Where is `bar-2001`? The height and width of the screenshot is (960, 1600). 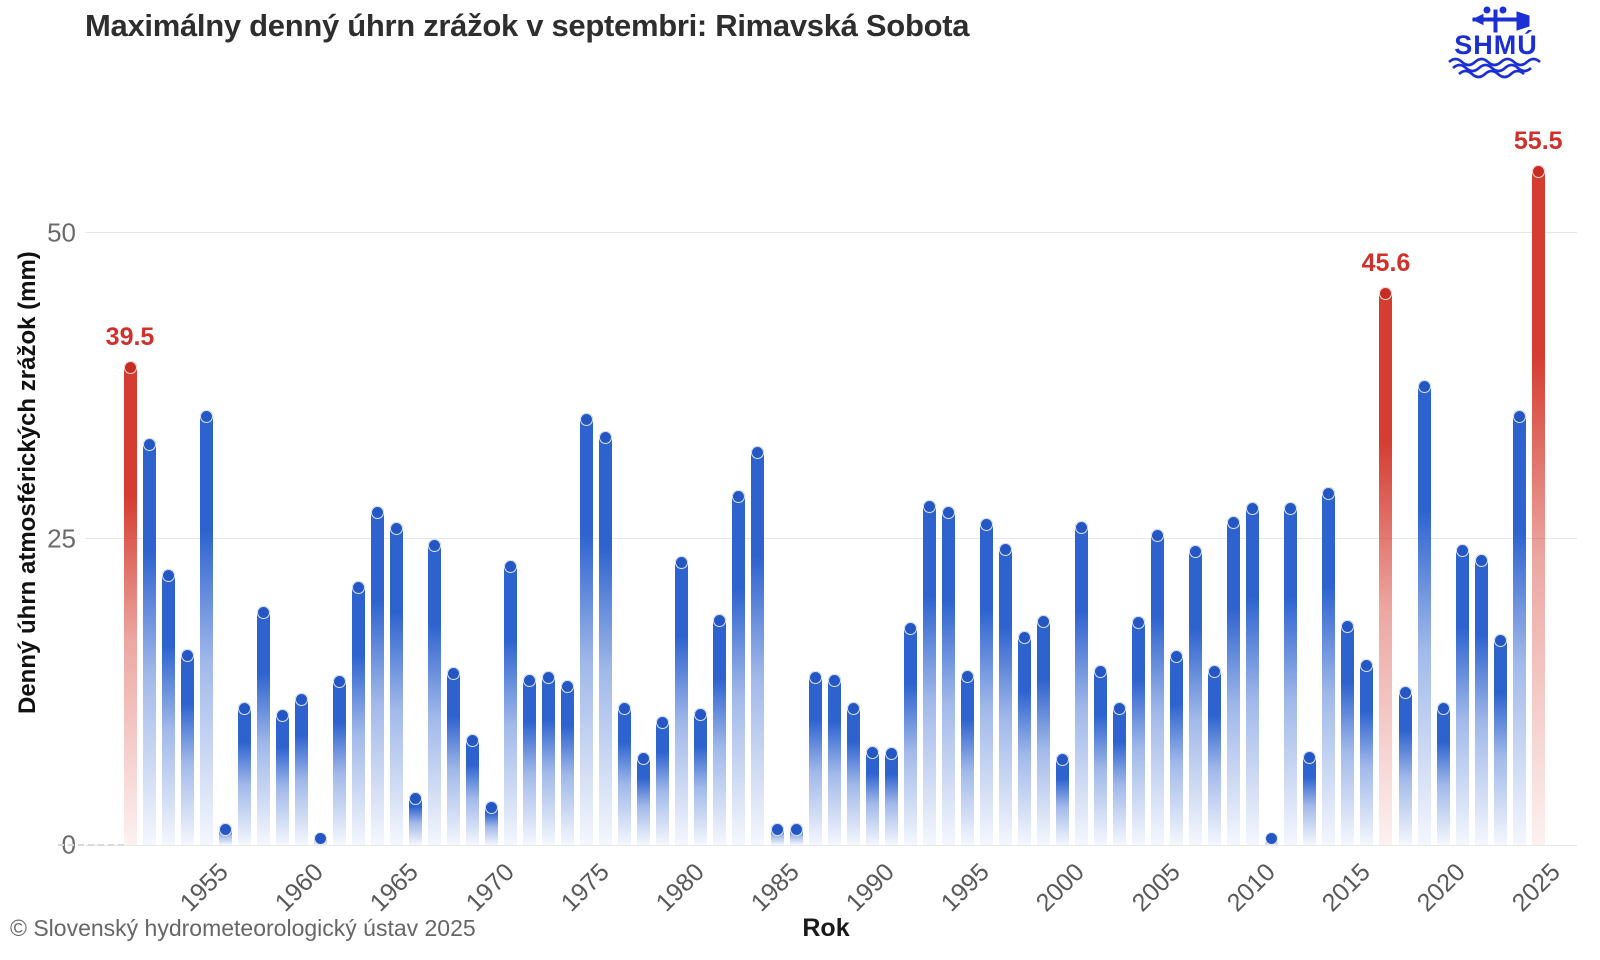
bar-2001 is located at coordinates (1081, 682).